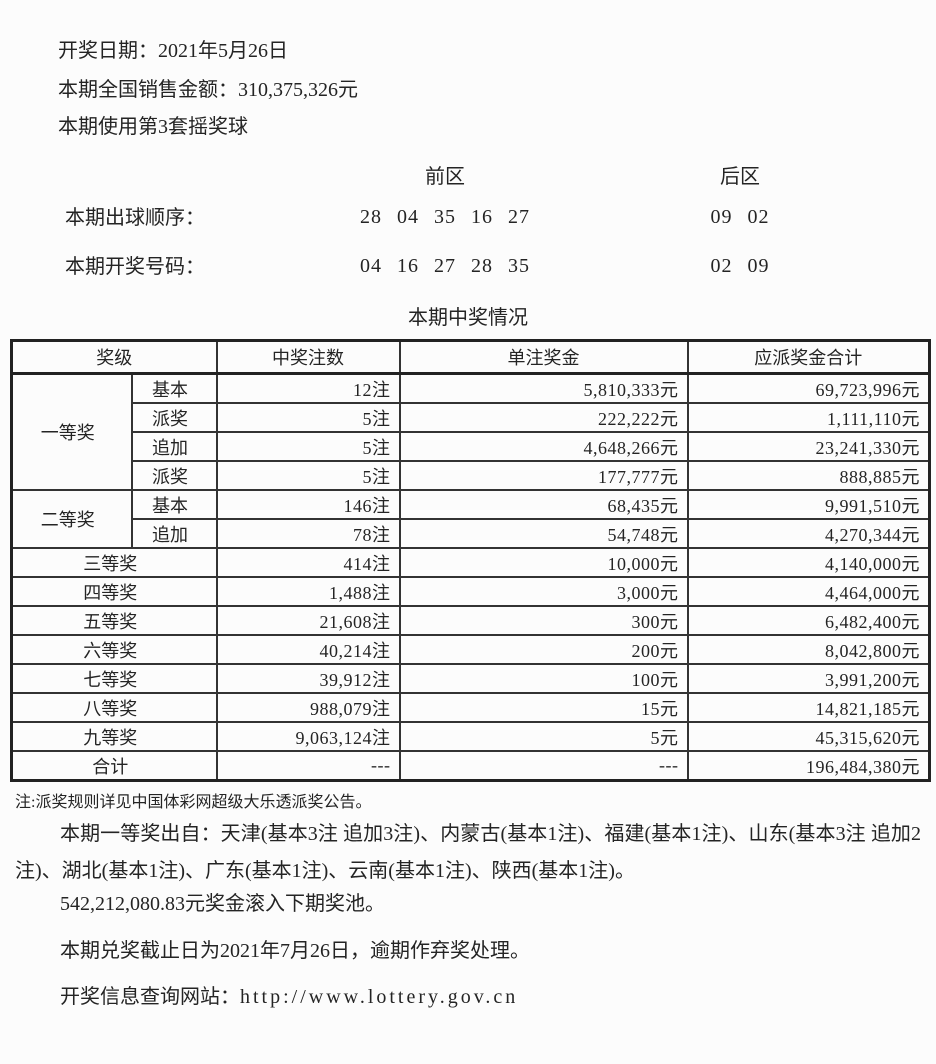 The height and width of the screenshot is (1064, 936). Describe the element at coordinates (71, 519) in the screenshot. I see `level-cell: 二等奖` at that location.